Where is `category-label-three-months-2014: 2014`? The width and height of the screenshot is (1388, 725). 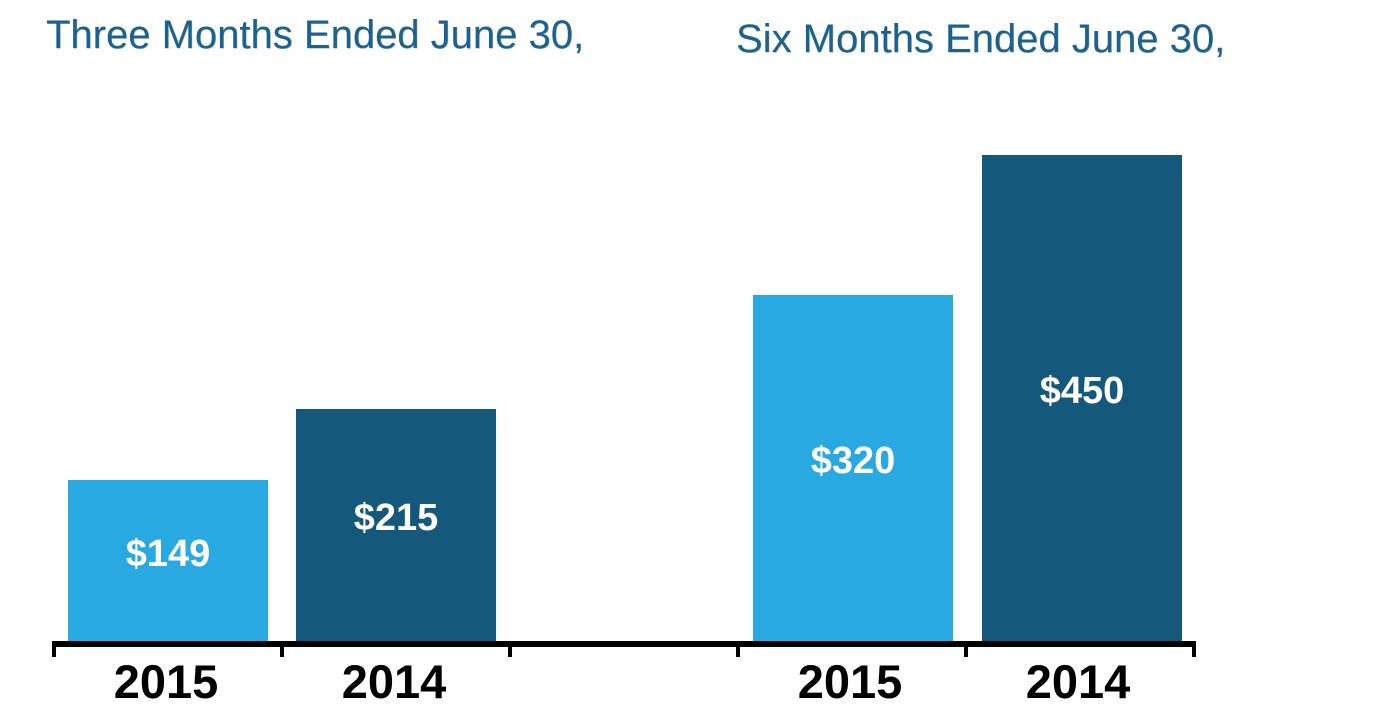 category-label-three-months-2014: 2014 is located at coordinates (394, 681).